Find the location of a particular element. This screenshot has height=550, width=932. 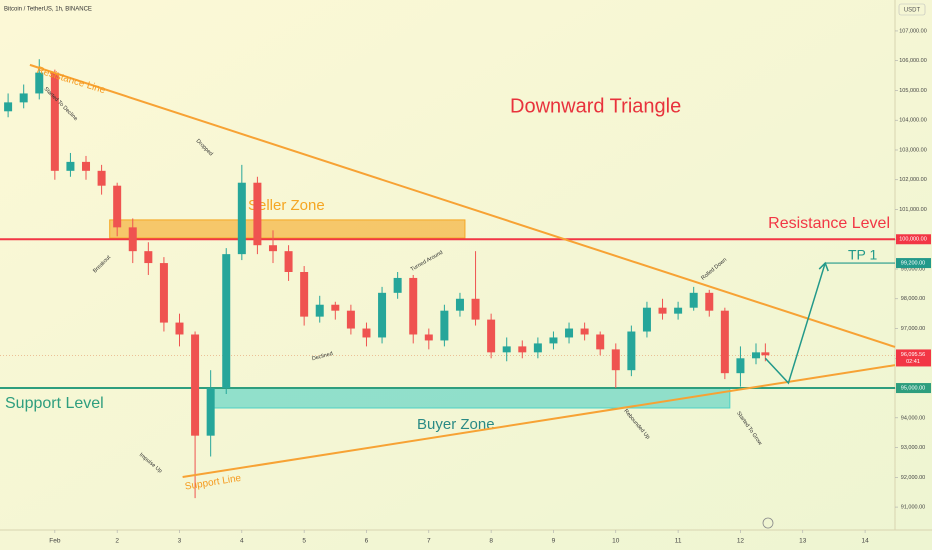

y-tick-label: 107,000.00 is located at coordinates (913, 31).